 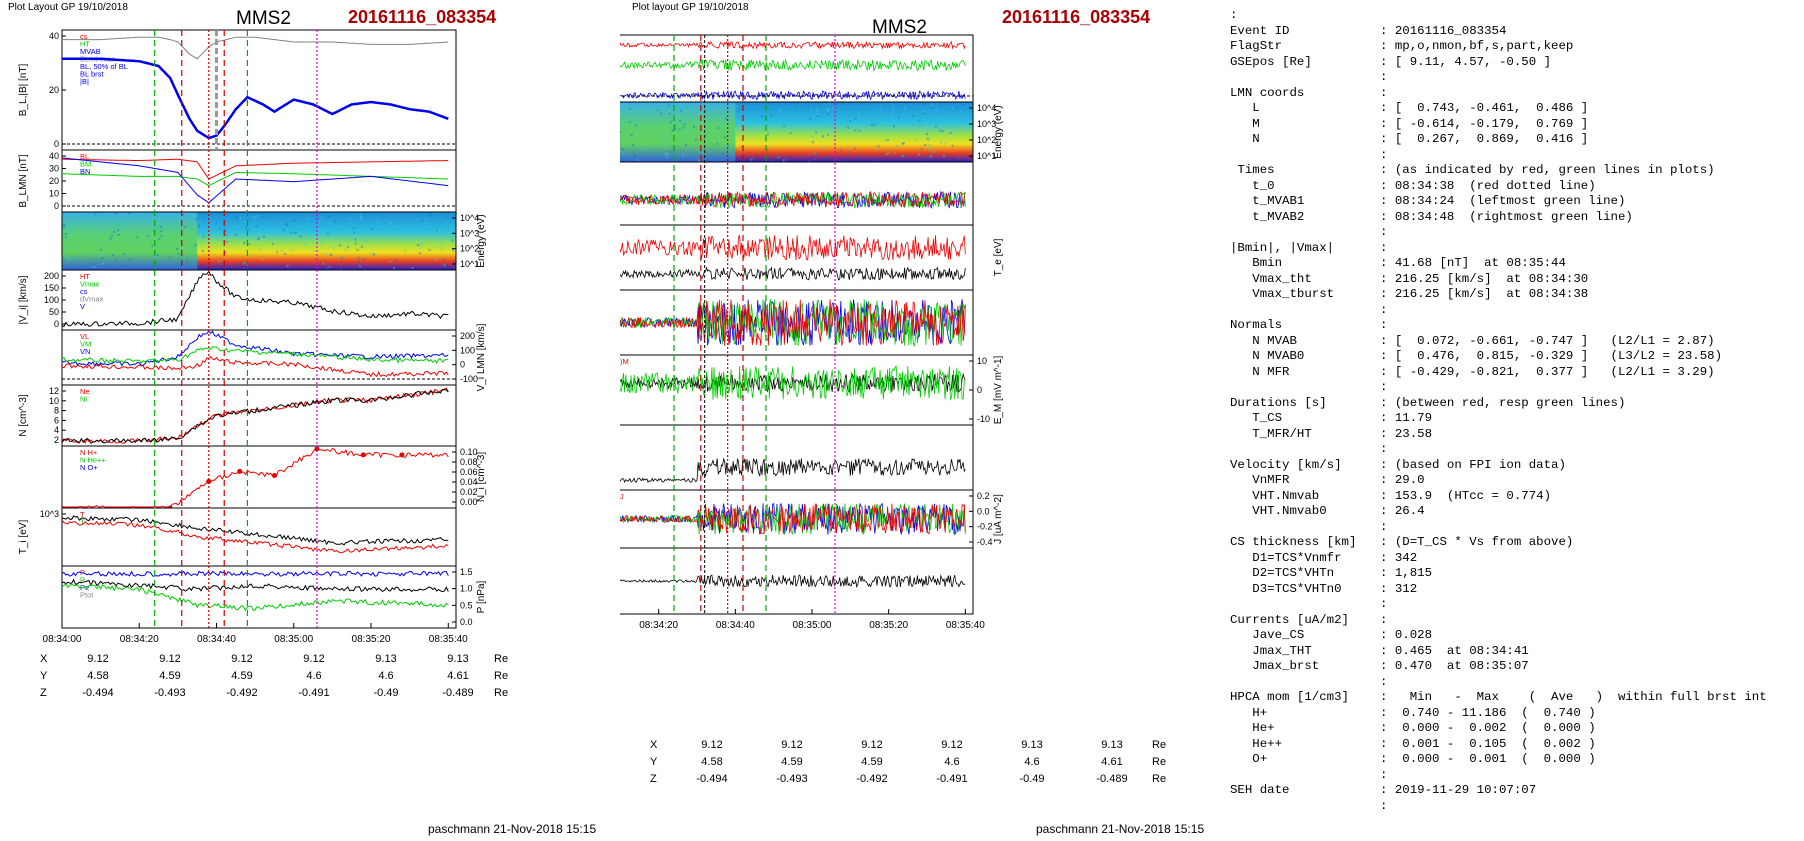 What do you see at coordinates (317, 449) in the screenshot?
I see `data-point` at bounding box center [317, 449].